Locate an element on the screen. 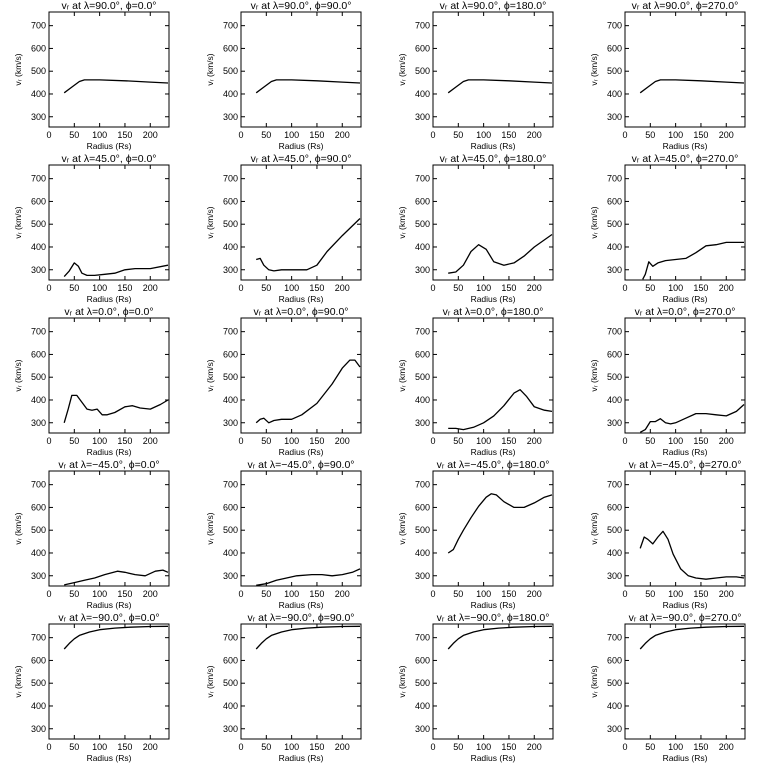 This screenshot has width=768, height=773. panel-title: vᵣ at λ=−45.0°, ϕ=90.0° is located at coordinates (301, 465).